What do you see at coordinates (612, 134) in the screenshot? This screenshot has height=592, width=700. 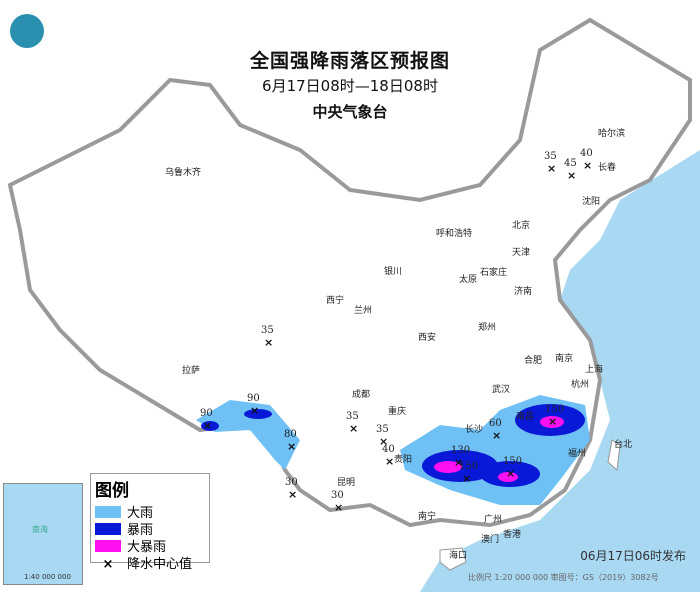 I see `city-label: 哈尔滨` at bounding box center [612, 134].